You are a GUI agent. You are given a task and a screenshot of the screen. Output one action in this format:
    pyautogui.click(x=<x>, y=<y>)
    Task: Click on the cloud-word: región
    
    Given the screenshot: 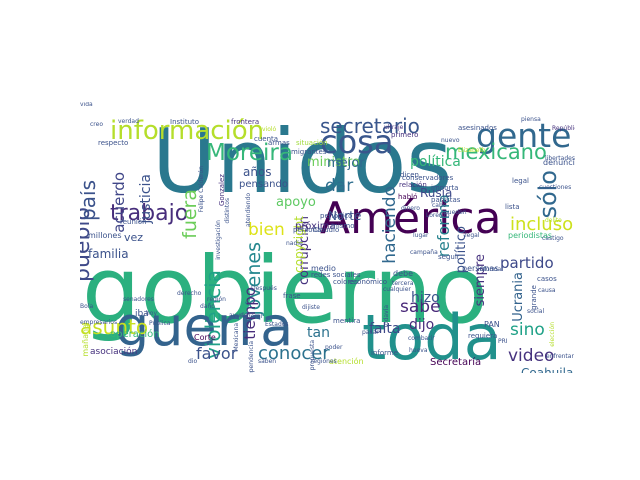 What is the action you would take?
    pyautogui.click(x=216, y=299)
    